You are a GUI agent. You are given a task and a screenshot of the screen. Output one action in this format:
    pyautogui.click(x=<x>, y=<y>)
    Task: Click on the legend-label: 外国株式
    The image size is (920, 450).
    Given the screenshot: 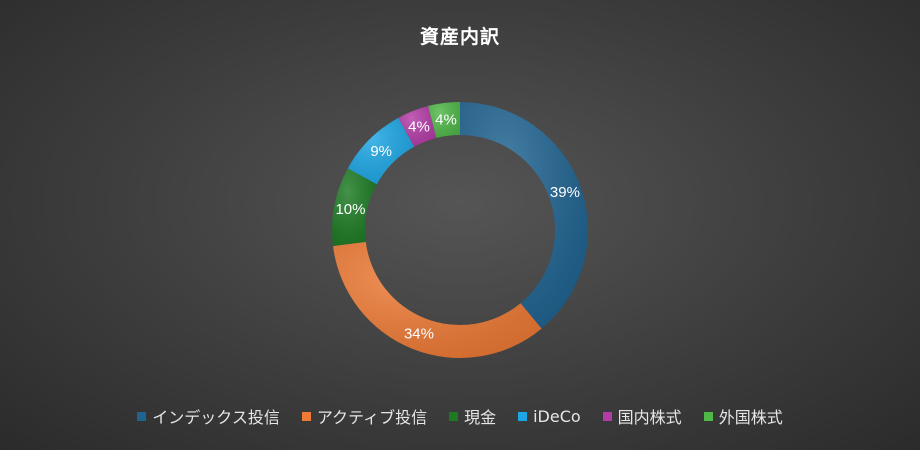 What is the action you would take?
    pyautogui.click(x=750, y=417)
    